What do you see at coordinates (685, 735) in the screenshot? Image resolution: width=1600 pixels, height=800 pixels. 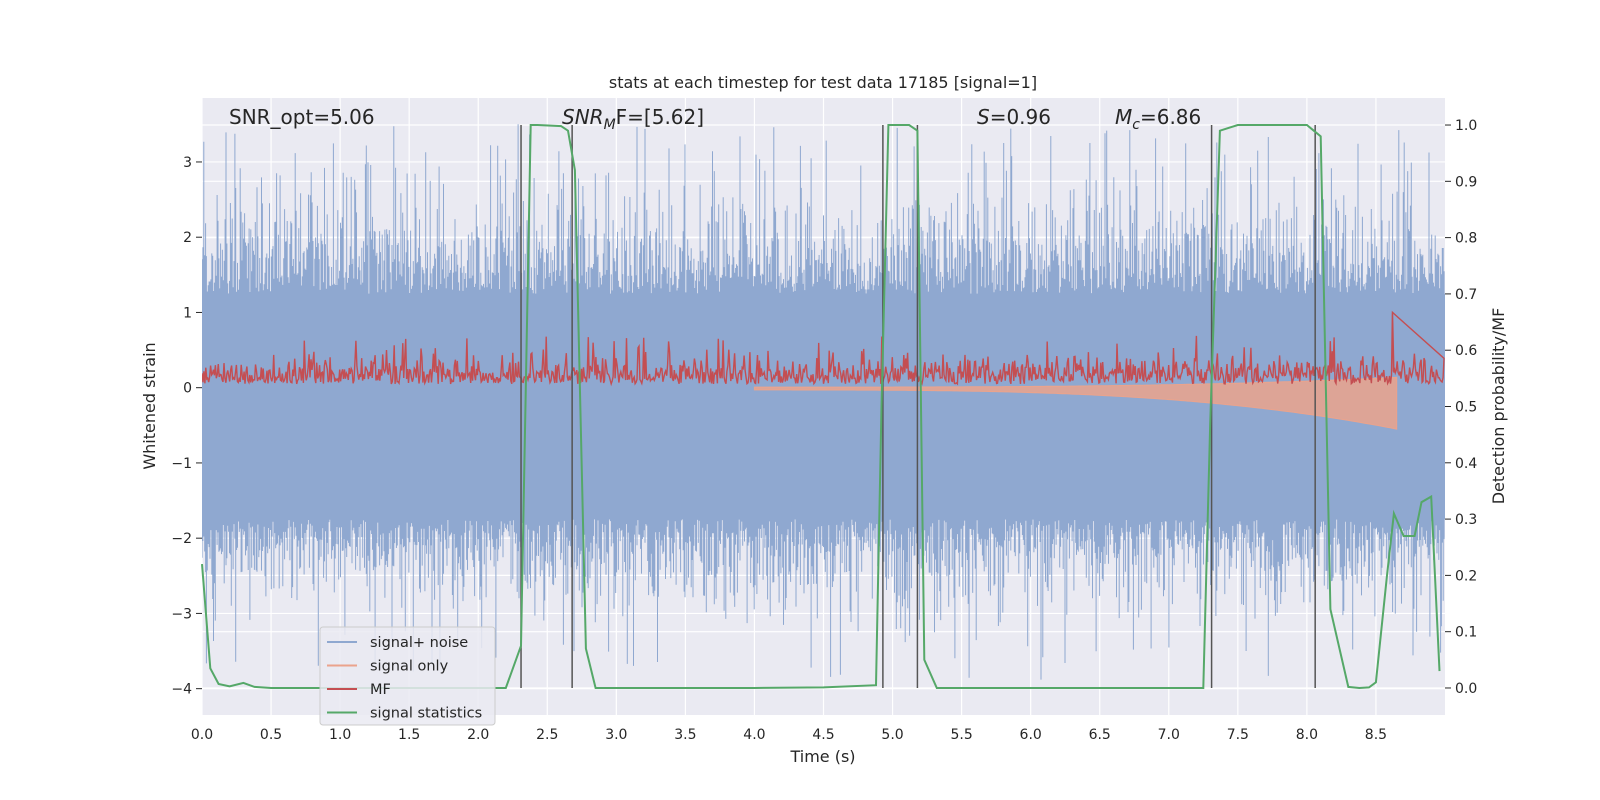 I see `x-tick-label: 3.5` at bounding box center [685, 735].